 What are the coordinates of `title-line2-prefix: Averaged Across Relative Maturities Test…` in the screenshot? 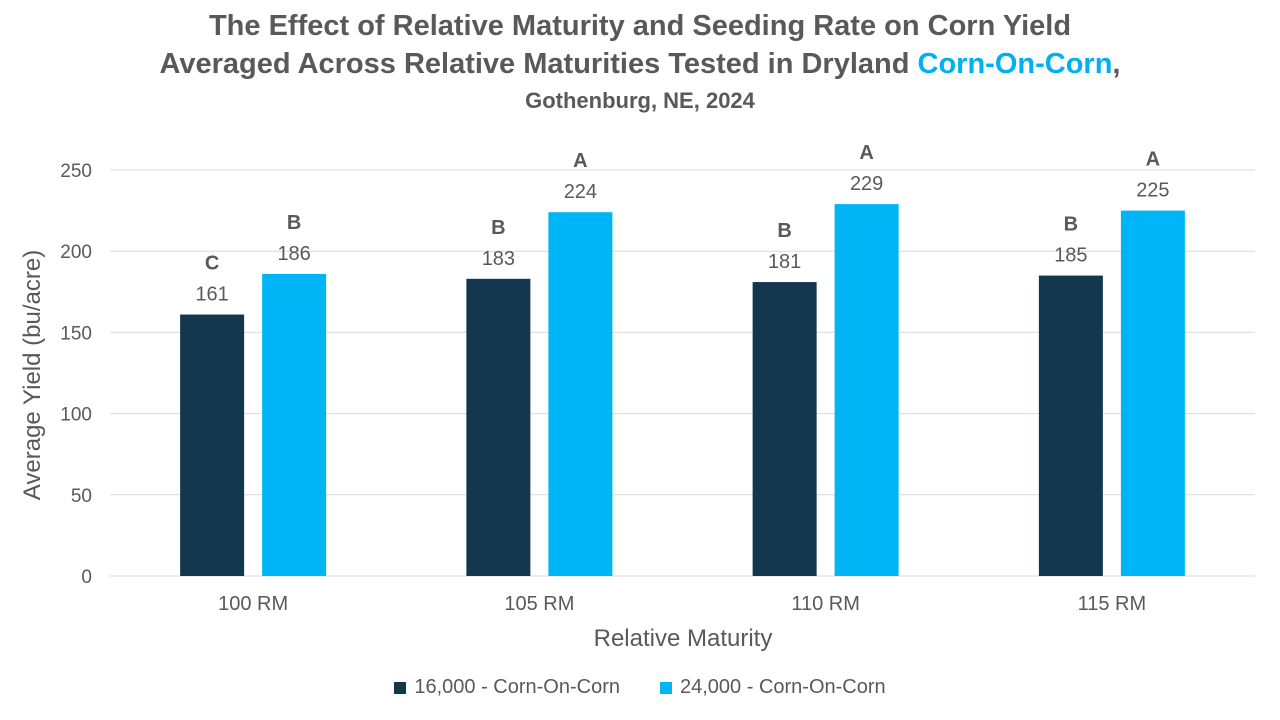 It's located at (538, 64).